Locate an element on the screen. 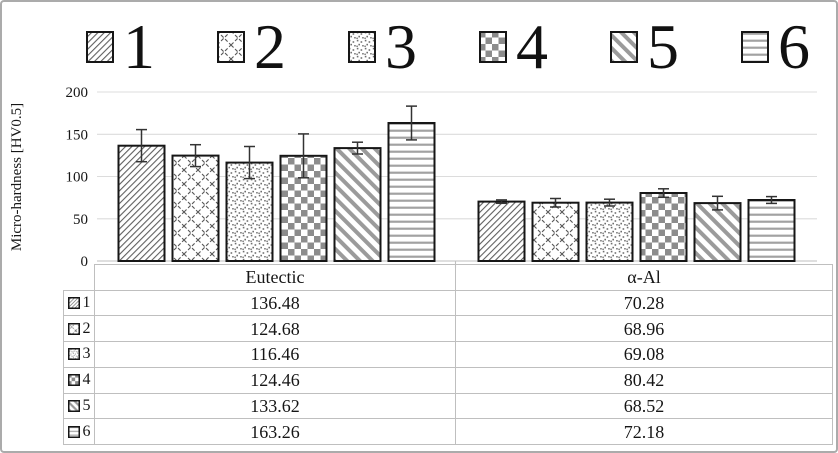 The height and width of the screenshot is (453, 838). chart-legend: 1 2 3 4 5 6 is located at coordinates (448, 47).